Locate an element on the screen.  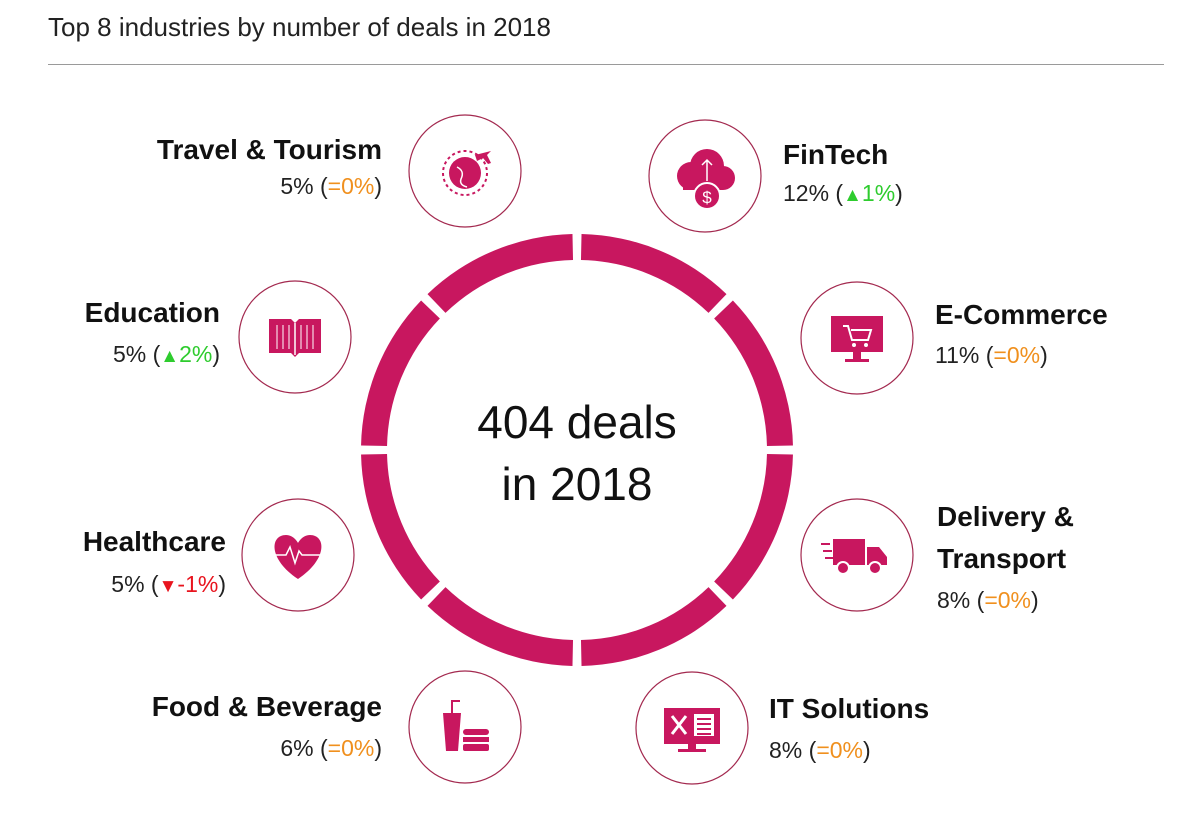
change-value: ▼-1% is located at coordinates (189, 584).